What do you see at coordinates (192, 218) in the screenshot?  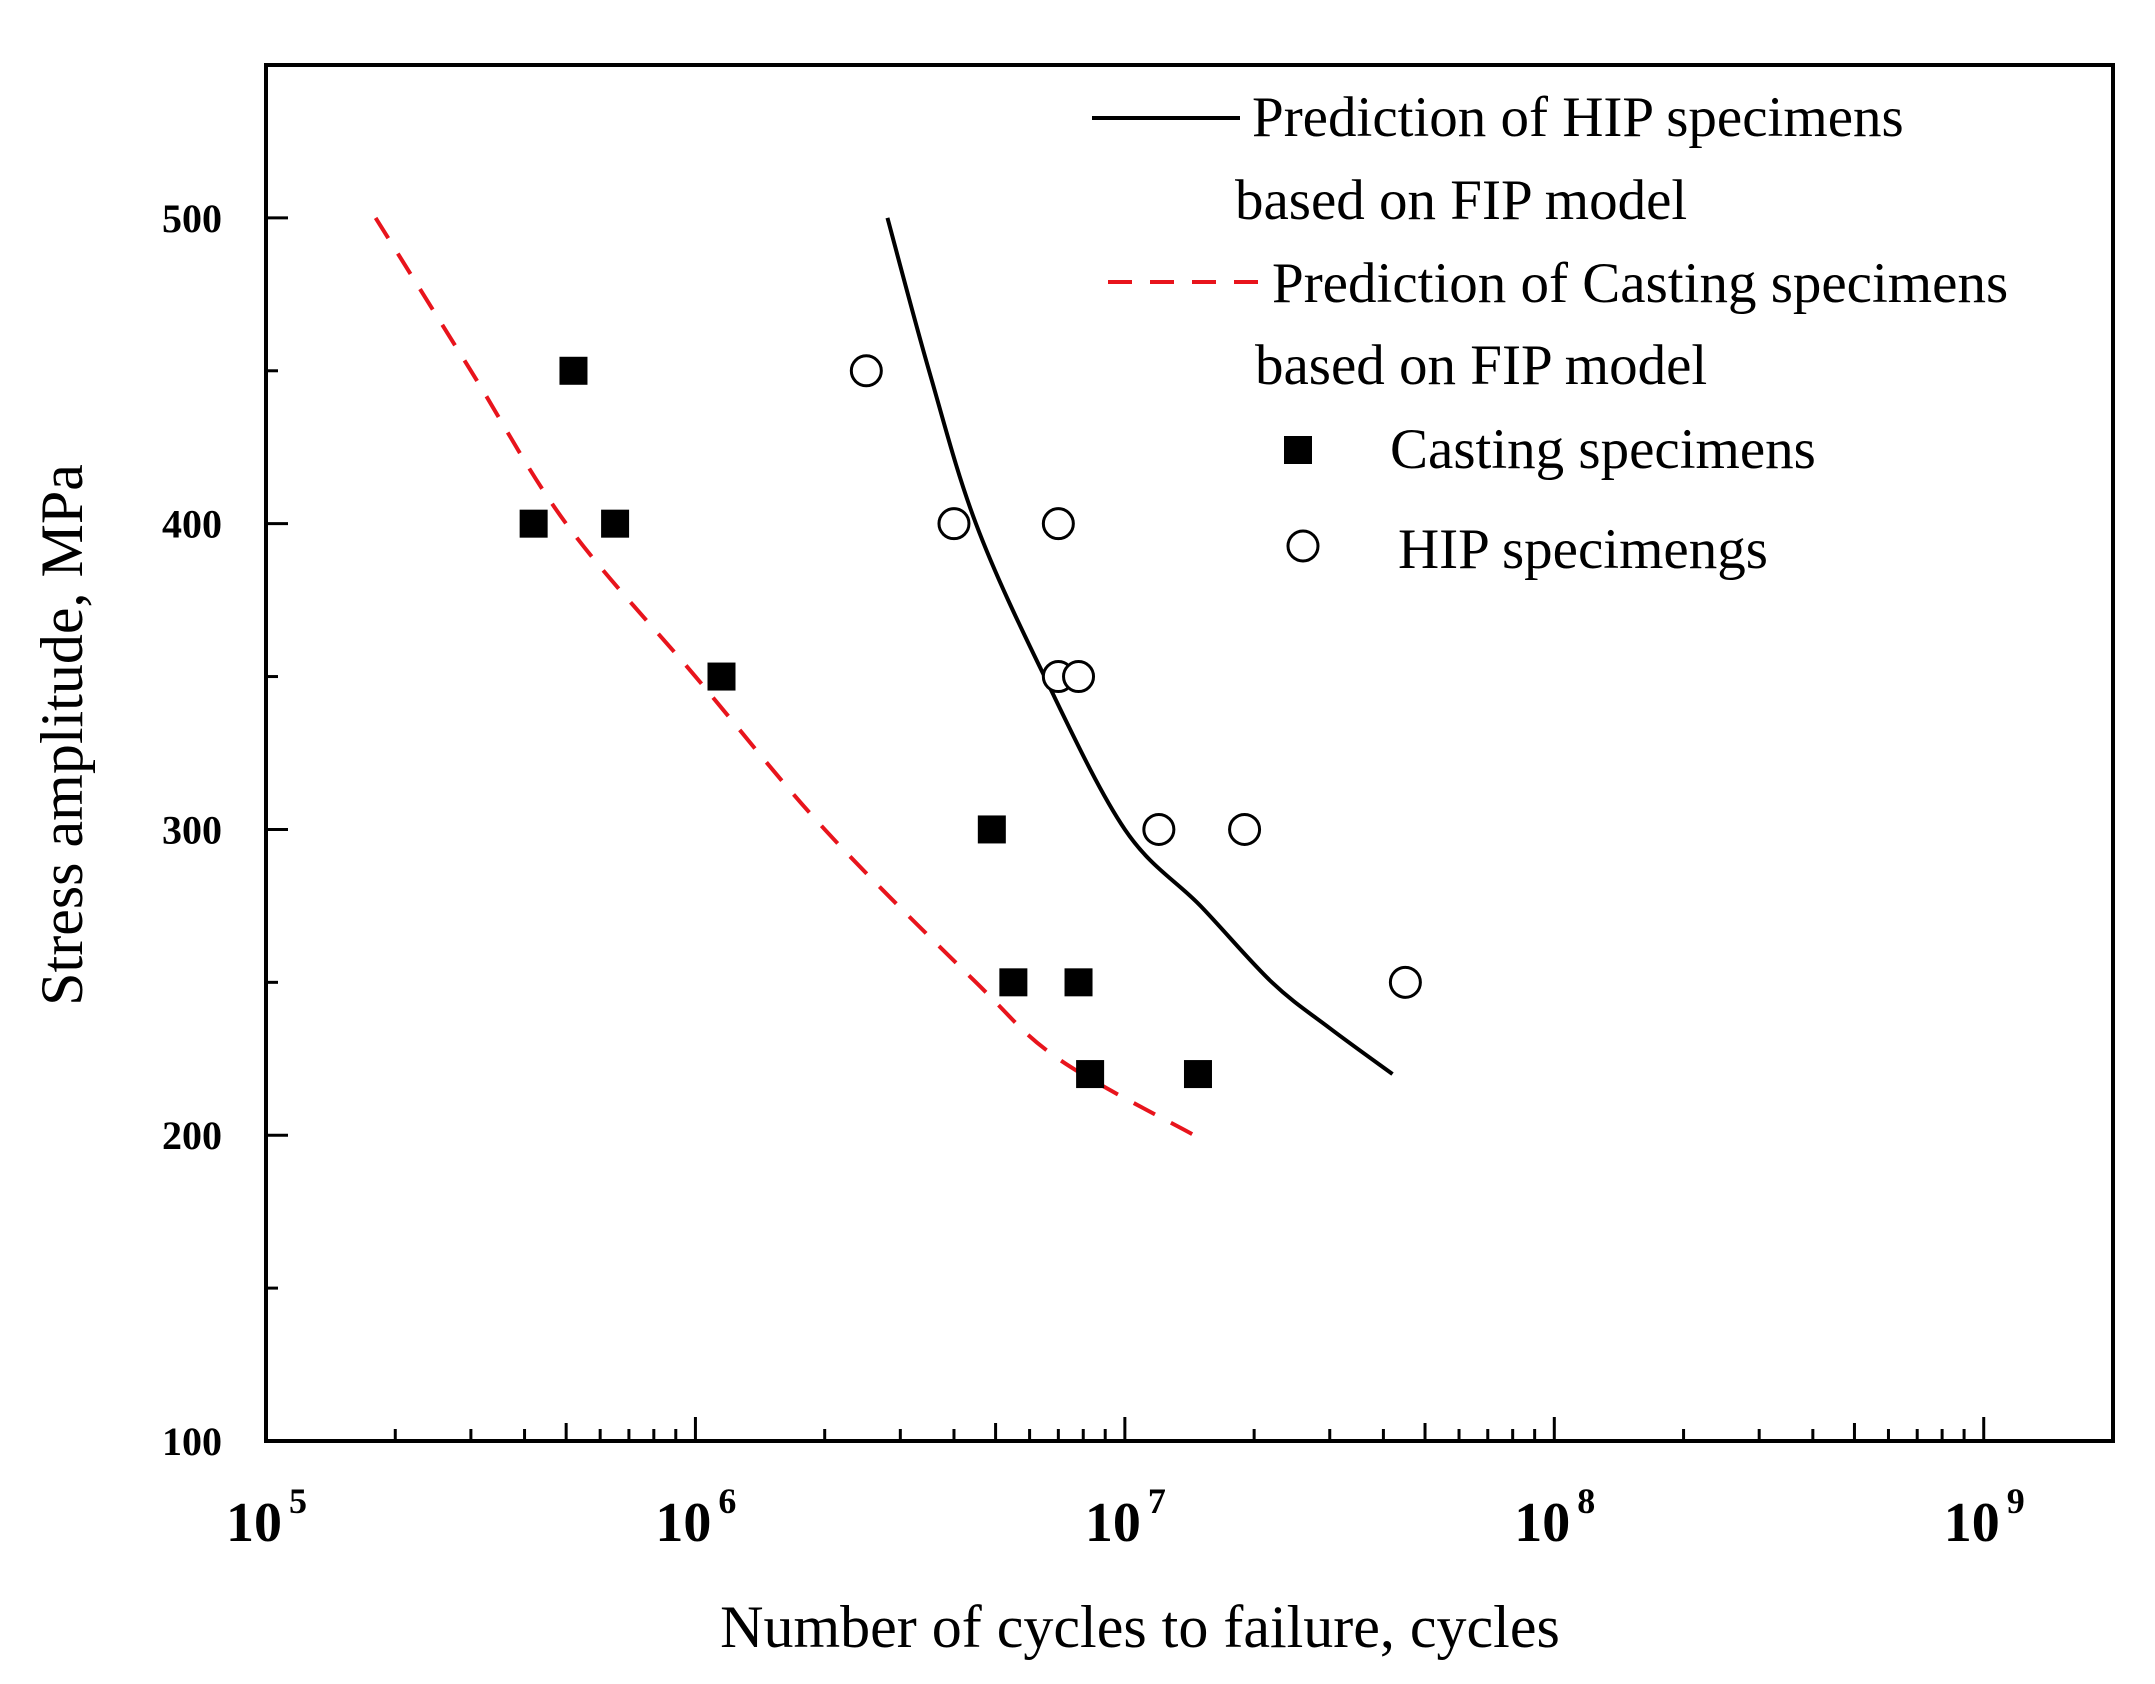 I see `y-tick-label: 500` at bounding box center [192, 218].